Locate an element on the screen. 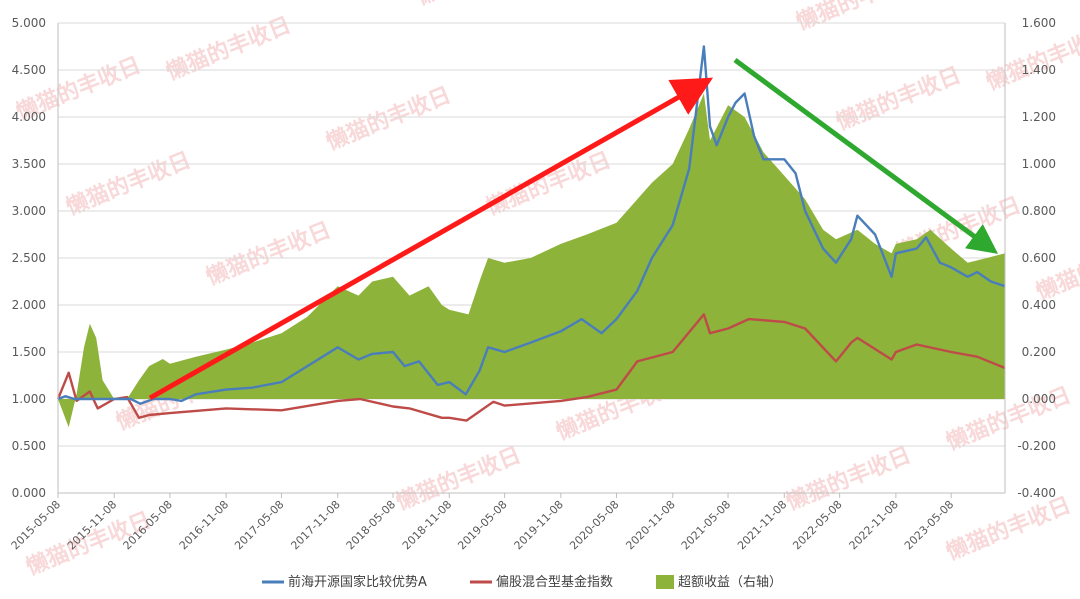  legend-label-fund: 前海开源国家比较优势A is located at coordinates (357, 582).